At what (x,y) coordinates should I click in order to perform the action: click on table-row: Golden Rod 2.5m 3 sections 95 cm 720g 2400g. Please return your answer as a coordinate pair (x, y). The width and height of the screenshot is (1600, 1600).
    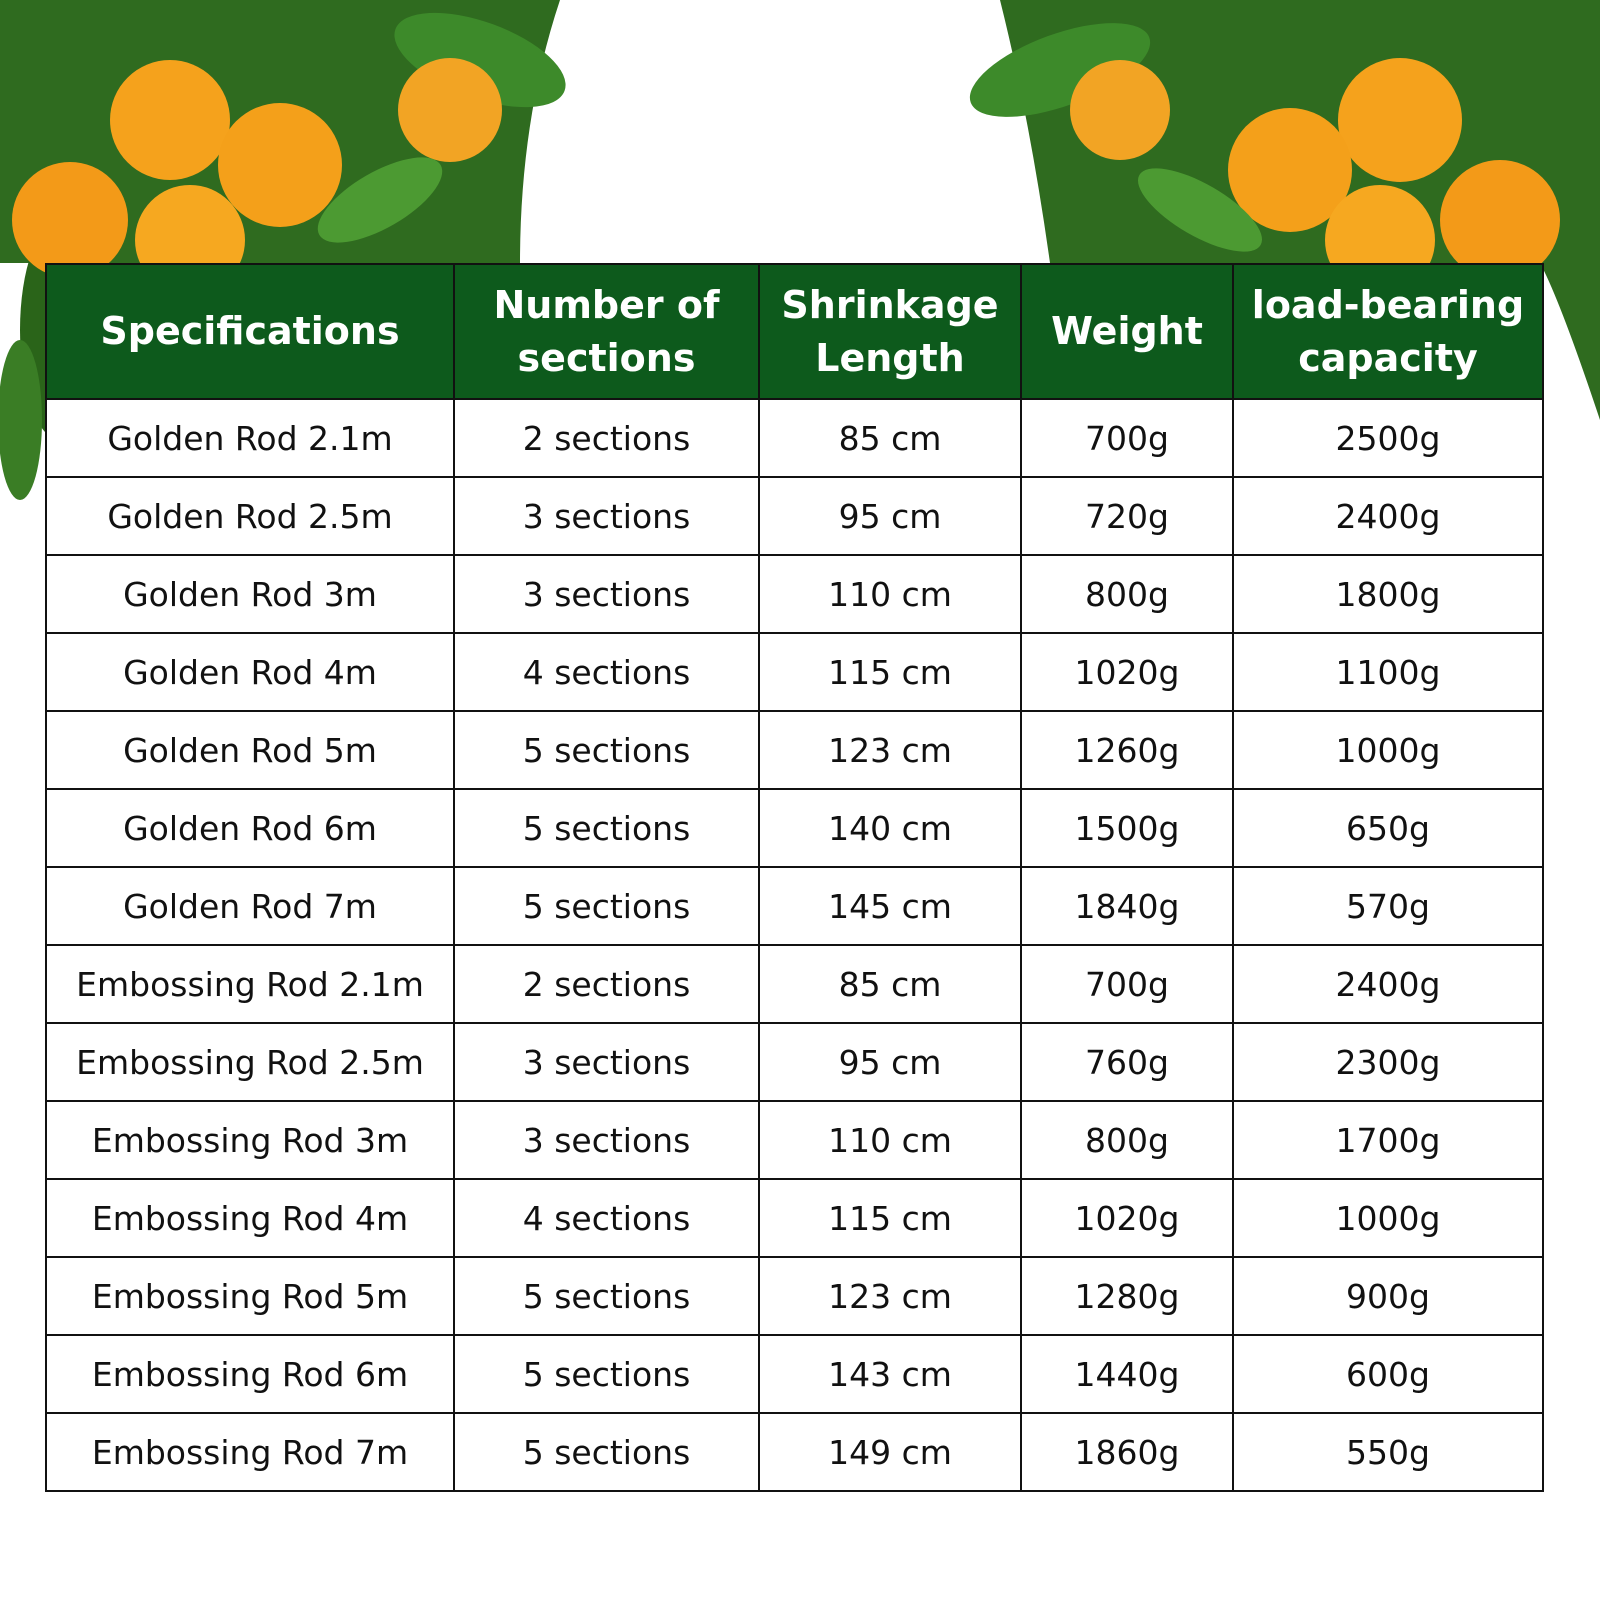
    Looking at the image, I should click on (794, 516).